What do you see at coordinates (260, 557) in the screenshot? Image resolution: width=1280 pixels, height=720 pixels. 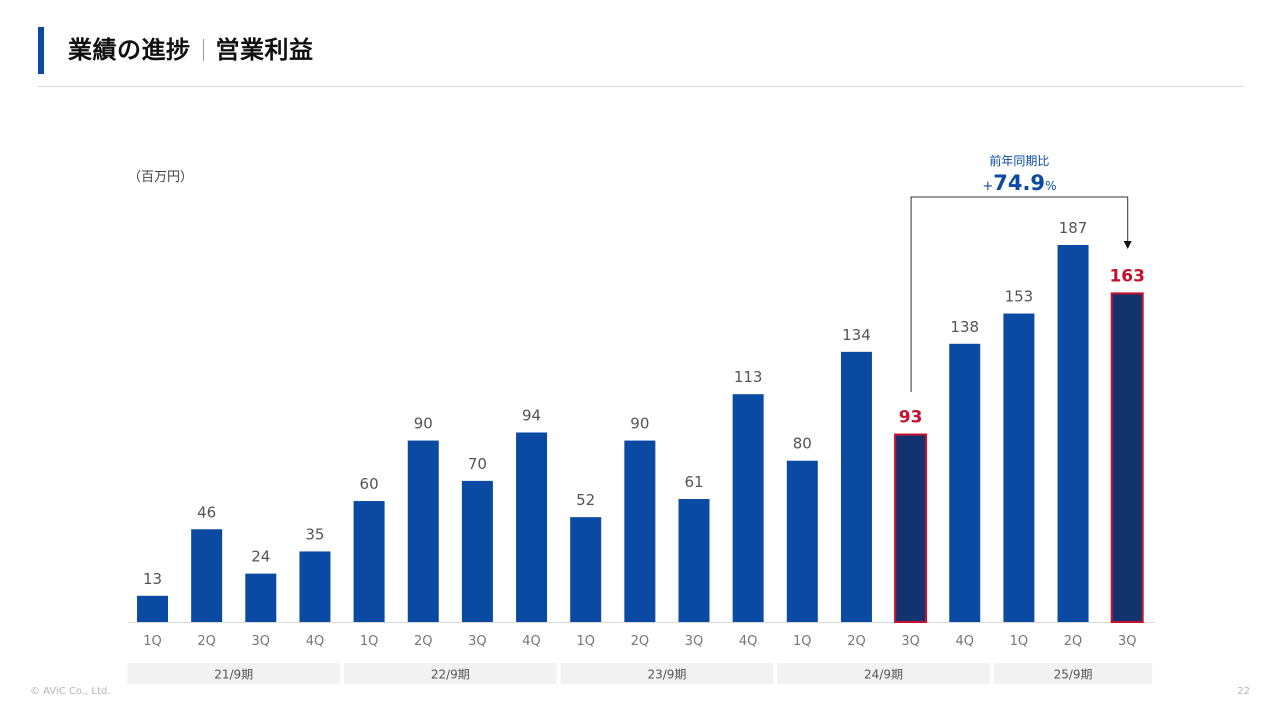 I see `bar-value-label: 24` at bounding box center [260, 557].